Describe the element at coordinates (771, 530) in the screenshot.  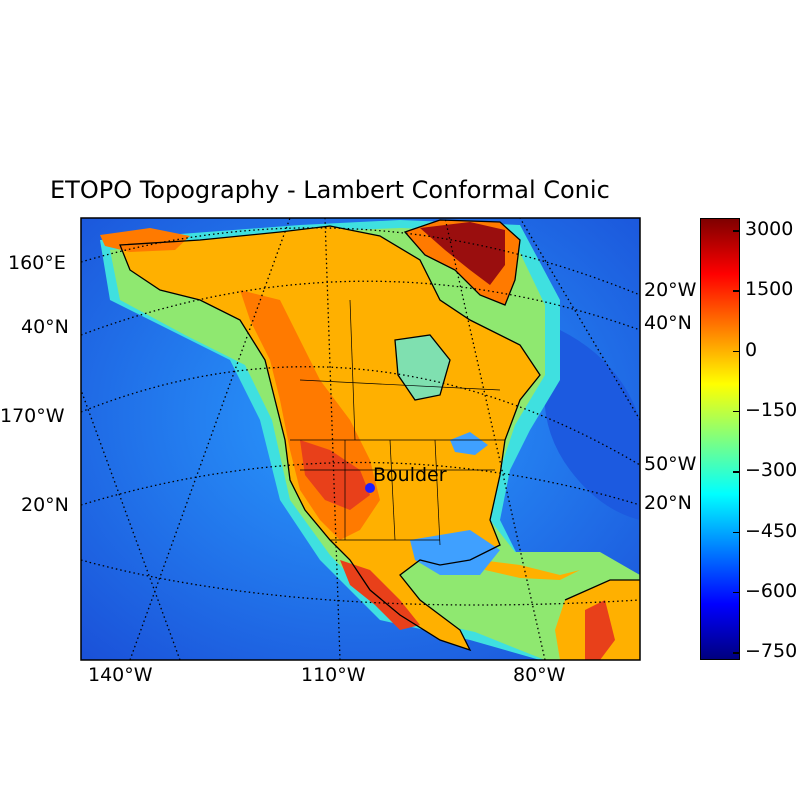
I see `colorbar-tick-label: −450` at that location.